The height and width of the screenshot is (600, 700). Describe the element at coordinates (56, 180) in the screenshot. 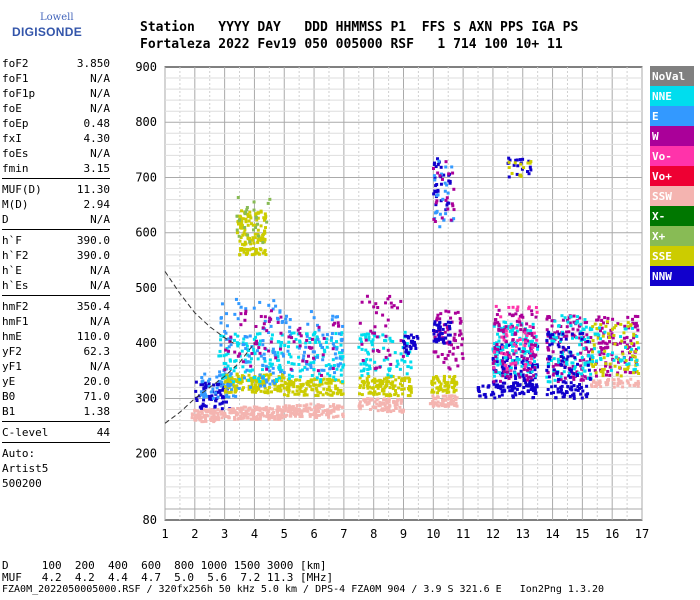

I see `param-separator` at that location.